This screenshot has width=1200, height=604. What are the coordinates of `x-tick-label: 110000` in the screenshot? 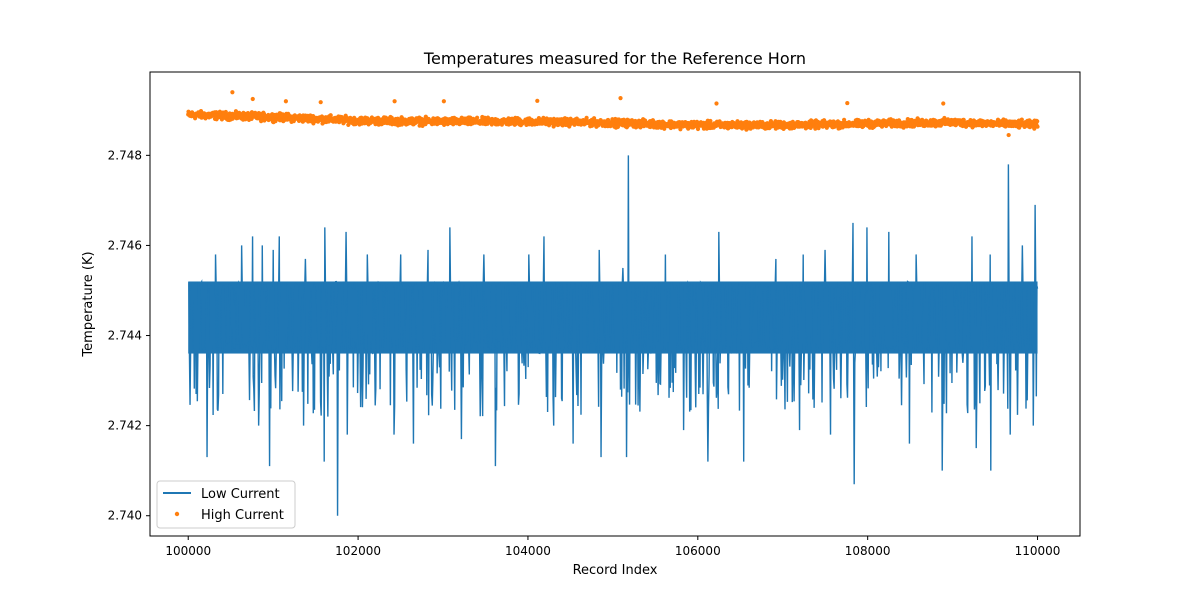 It's located at (1038, 551).